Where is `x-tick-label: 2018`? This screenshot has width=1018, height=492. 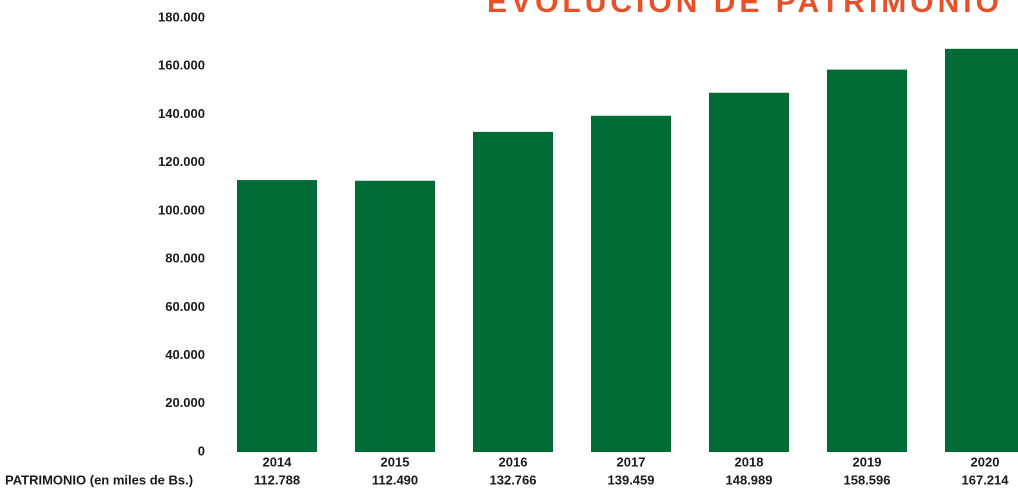
x-tick-label: 2018 is located at coordinates (749, 461).